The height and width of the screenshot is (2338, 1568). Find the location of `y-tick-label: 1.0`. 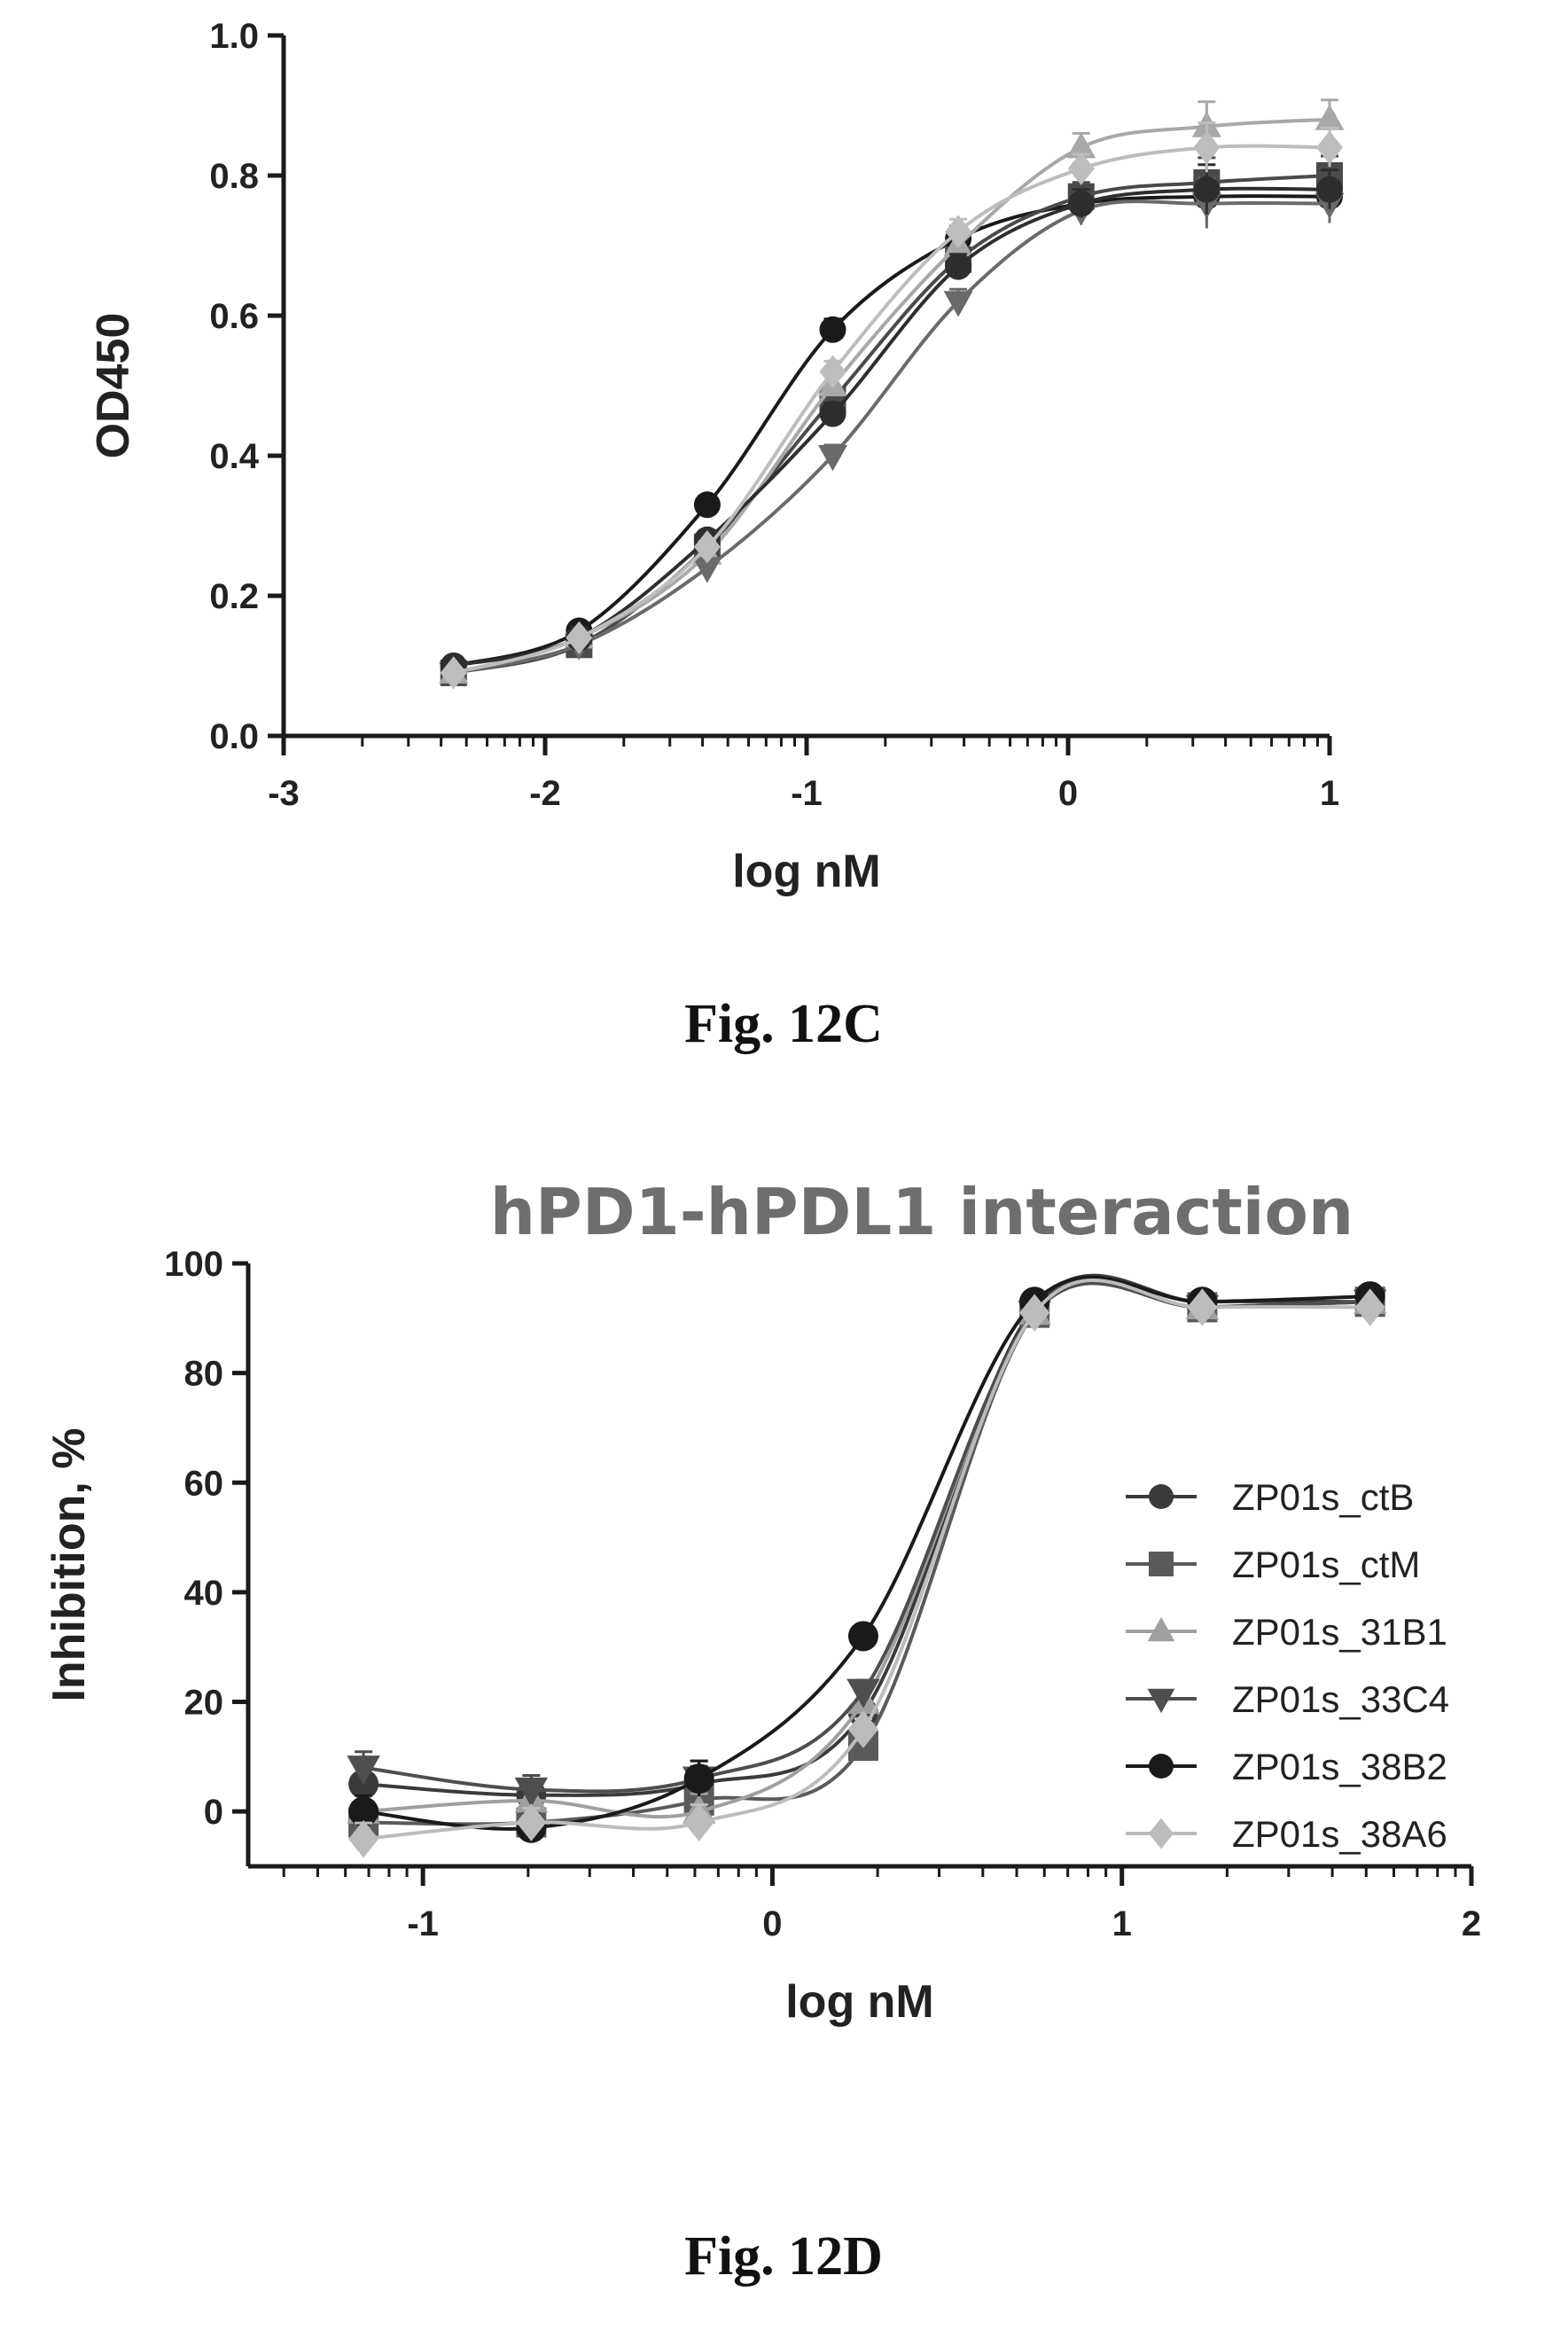

y-tick-label: 1.0 is located at coordinates (234, 36).